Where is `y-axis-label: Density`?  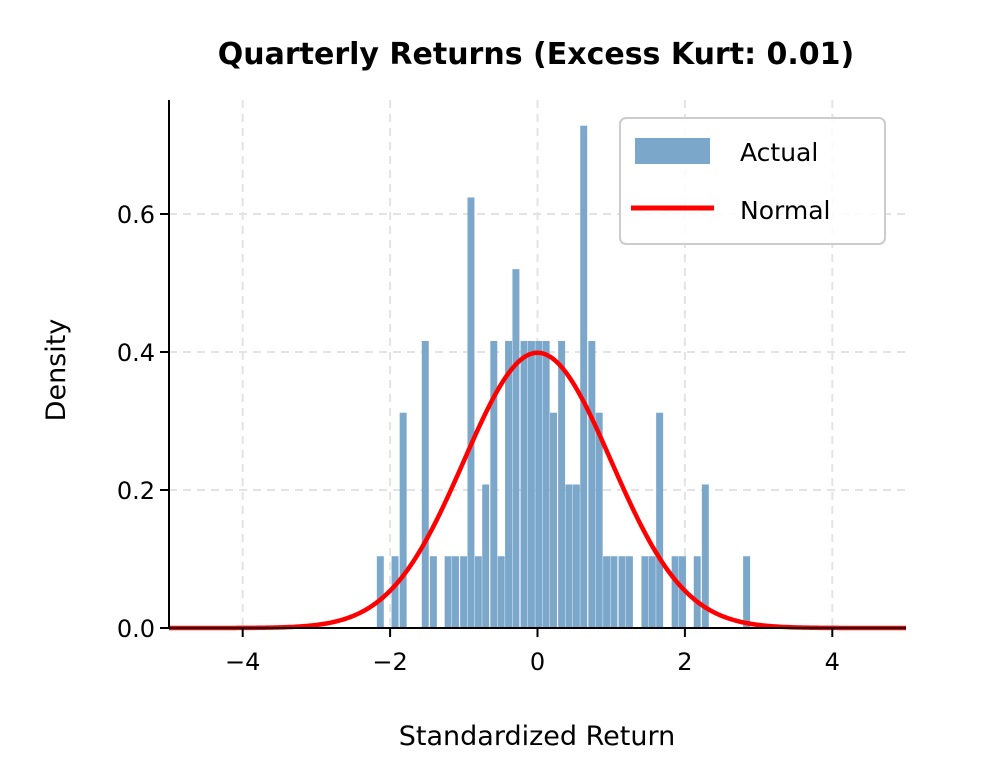 y-axis-label: Density is located at coordinates (56, 370).